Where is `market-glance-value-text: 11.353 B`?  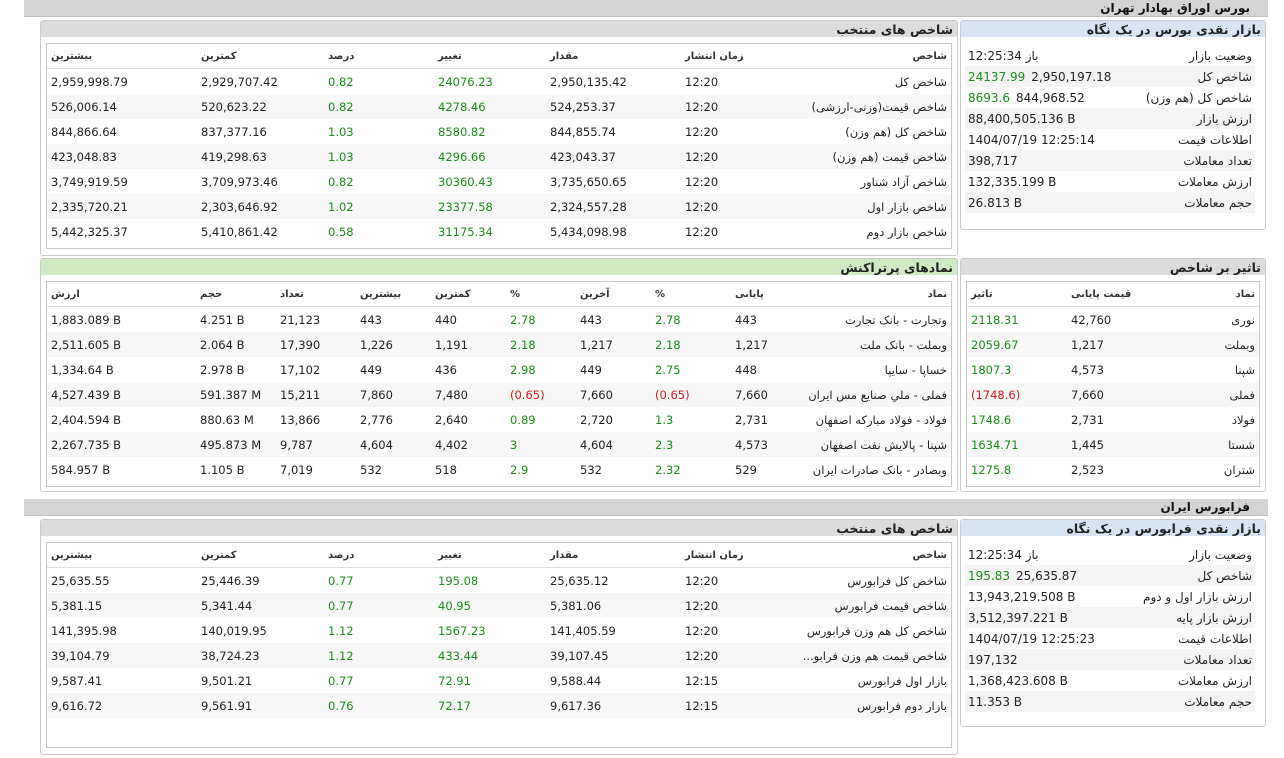
market-glance-value-text: 11.353 B is located at coordinates (995, 701).